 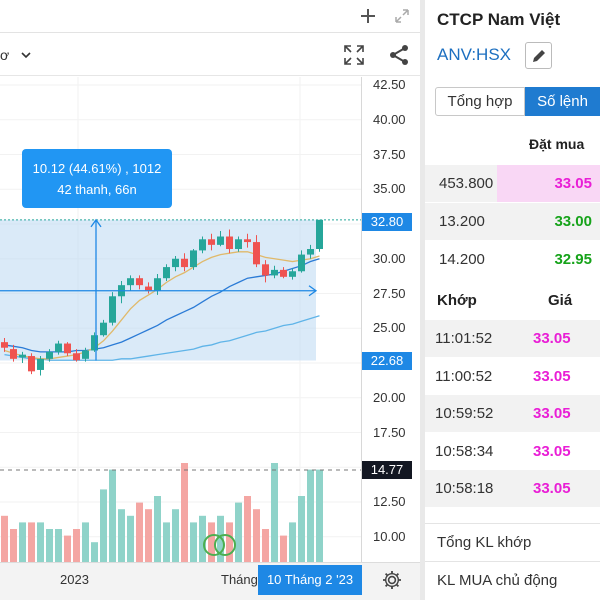 I want to click on tab-summary: Tổng hợp, so click(x=480, y=101).